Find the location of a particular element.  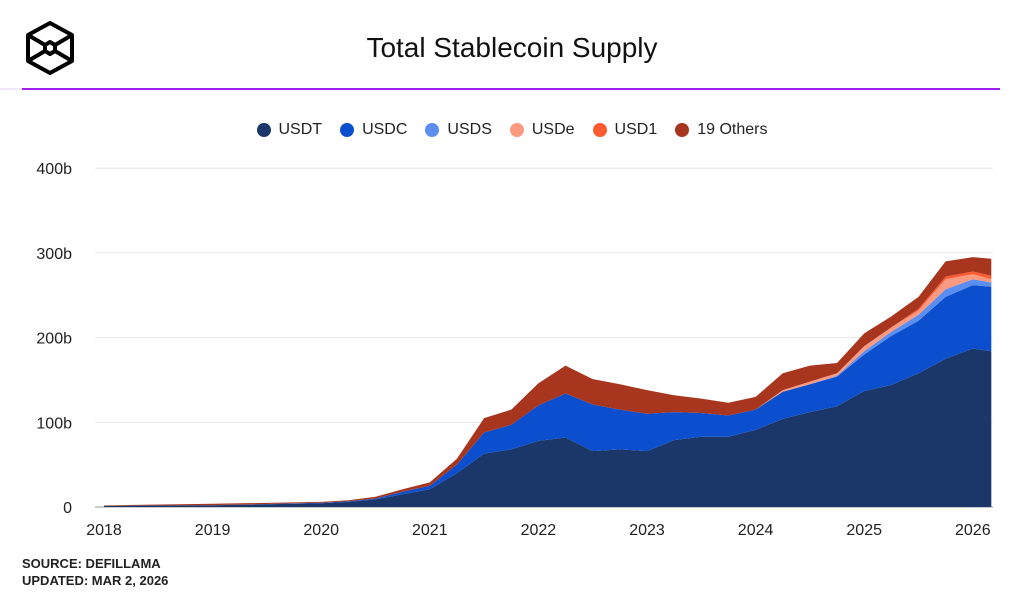

page-title: Total Stablecoin Supply is located at coordinates (512, 47).